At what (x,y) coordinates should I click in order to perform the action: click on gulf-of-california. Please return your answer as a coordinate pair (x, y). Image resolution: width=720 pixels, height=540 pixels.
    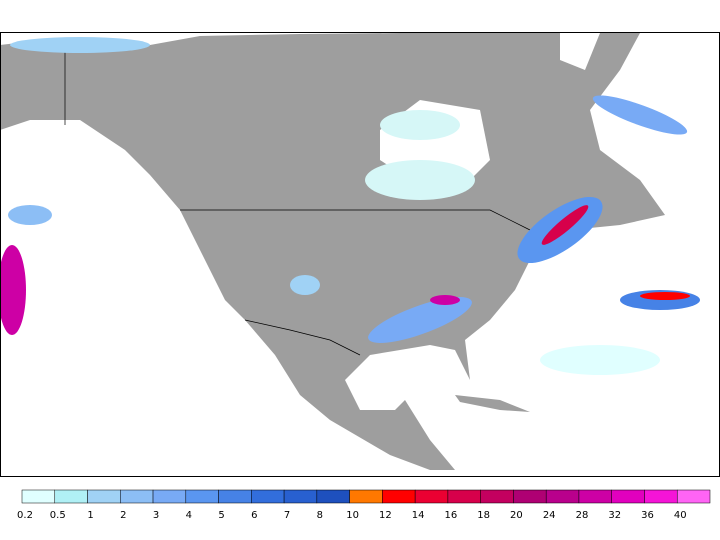
    Looking at the image, I should click on (260, 362).